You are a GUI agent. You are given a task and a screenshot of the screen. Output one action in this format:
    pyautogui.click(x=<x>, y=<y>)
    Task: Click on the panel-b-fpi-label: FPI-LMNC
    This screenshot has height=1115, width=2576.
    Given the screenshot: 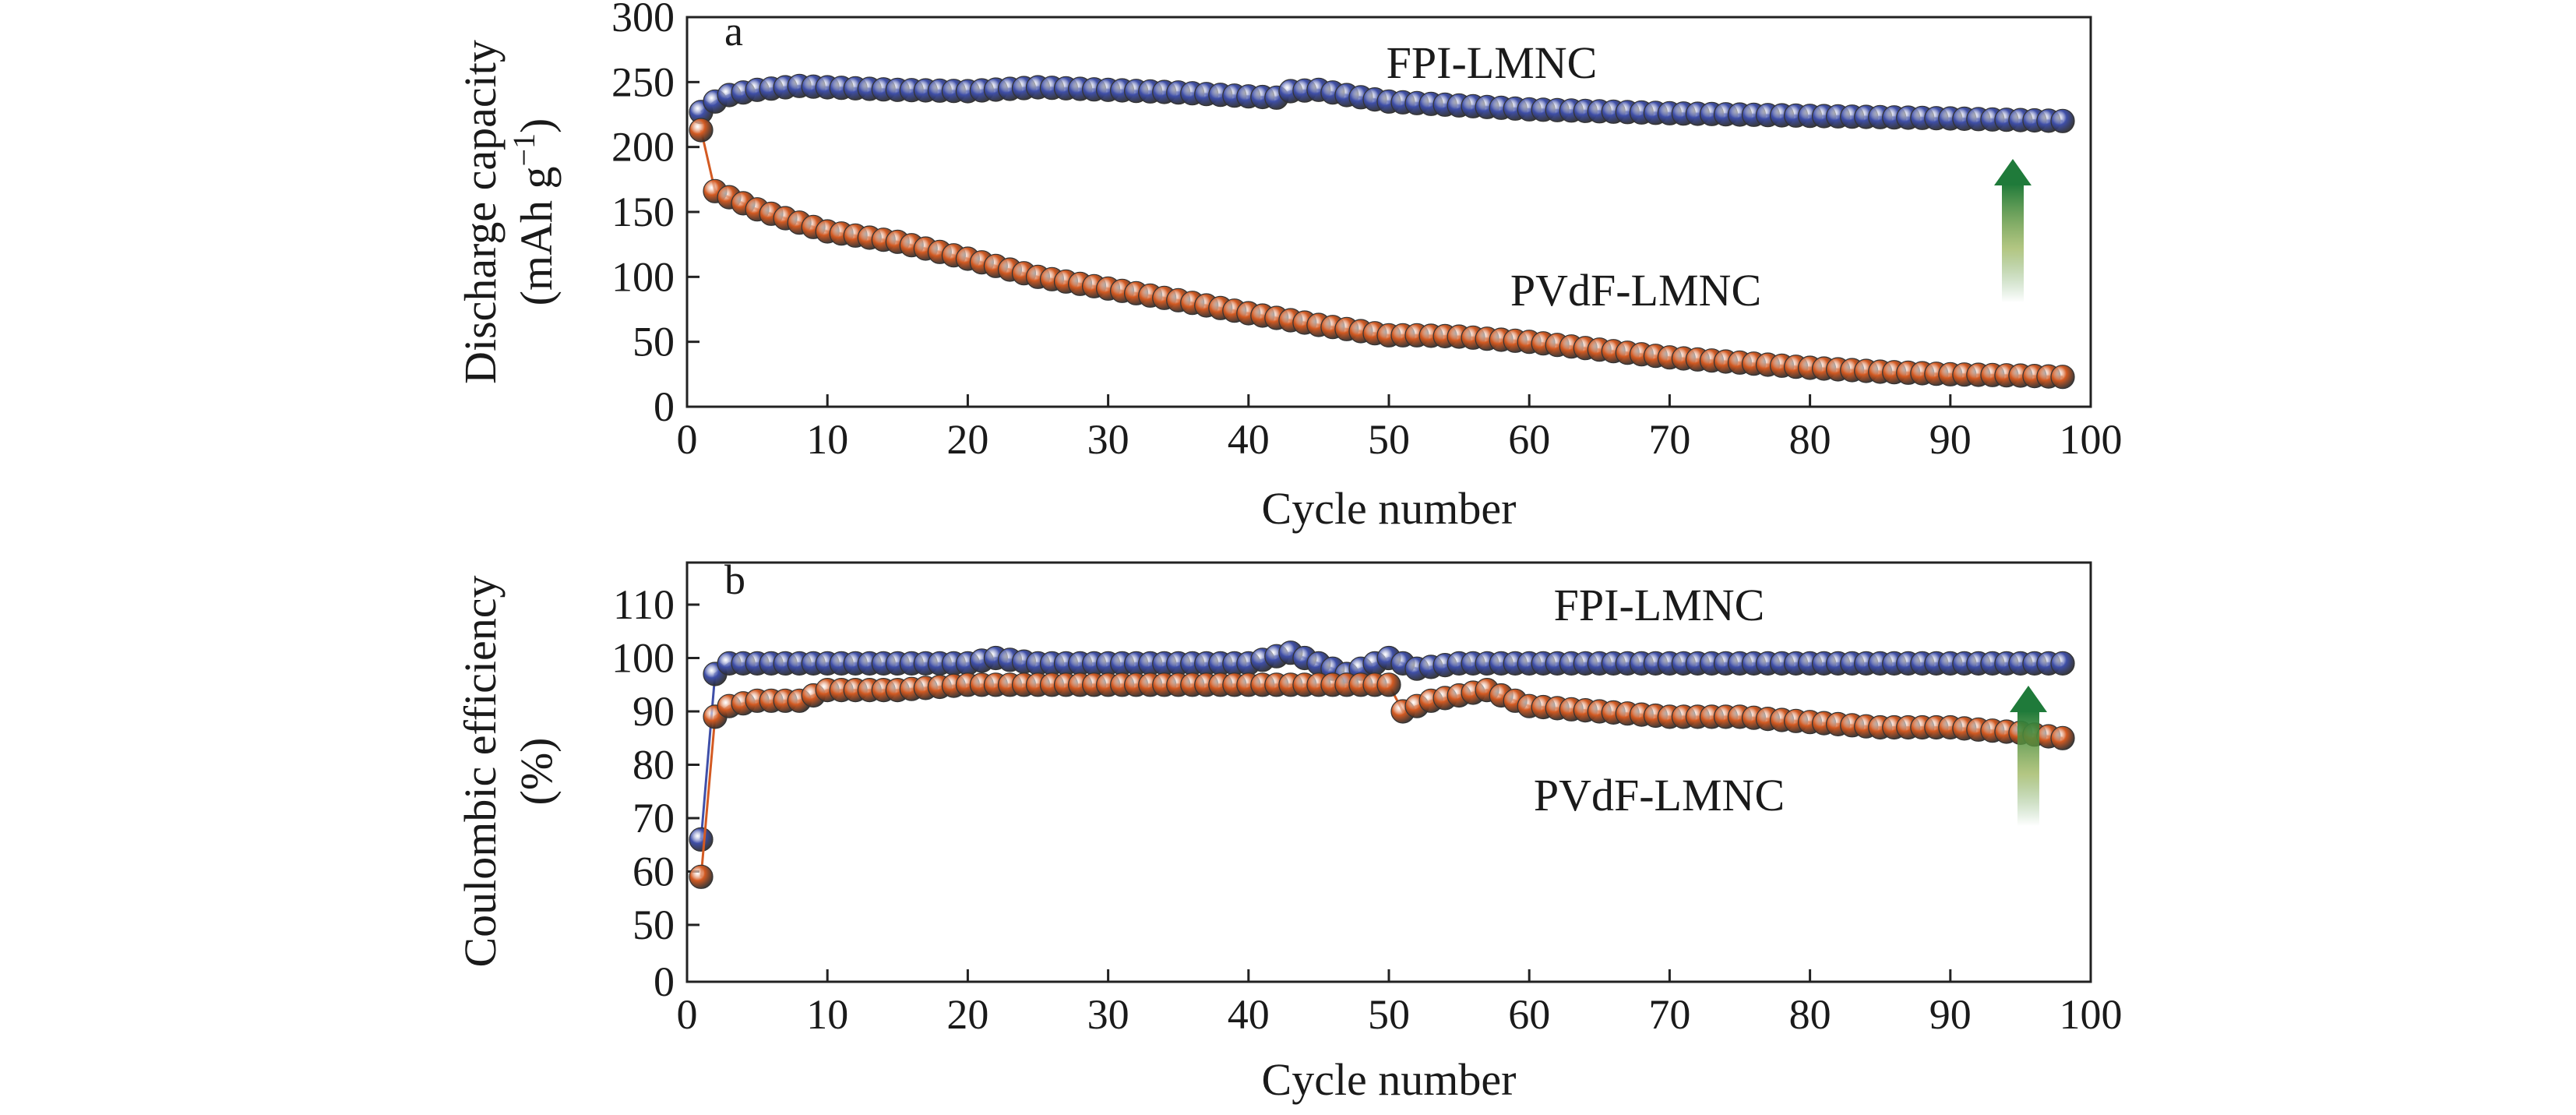 What is the action you would take?
    pyautogui.click(x=1659, y=605)
    